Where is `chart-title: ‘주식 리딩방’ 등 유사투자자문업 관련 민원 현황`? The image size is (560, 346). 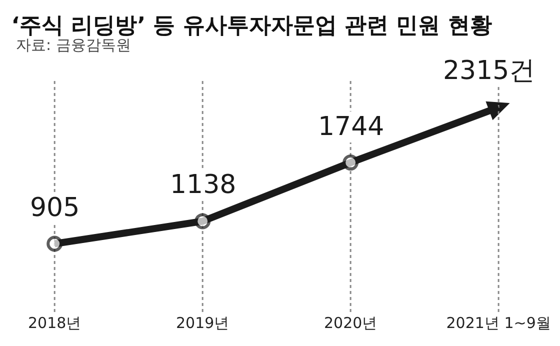 chart-title: ‘주식 리딩방’ 등 유사투자자문업 관련 민원 현황 is located at coordinates (251, 26).